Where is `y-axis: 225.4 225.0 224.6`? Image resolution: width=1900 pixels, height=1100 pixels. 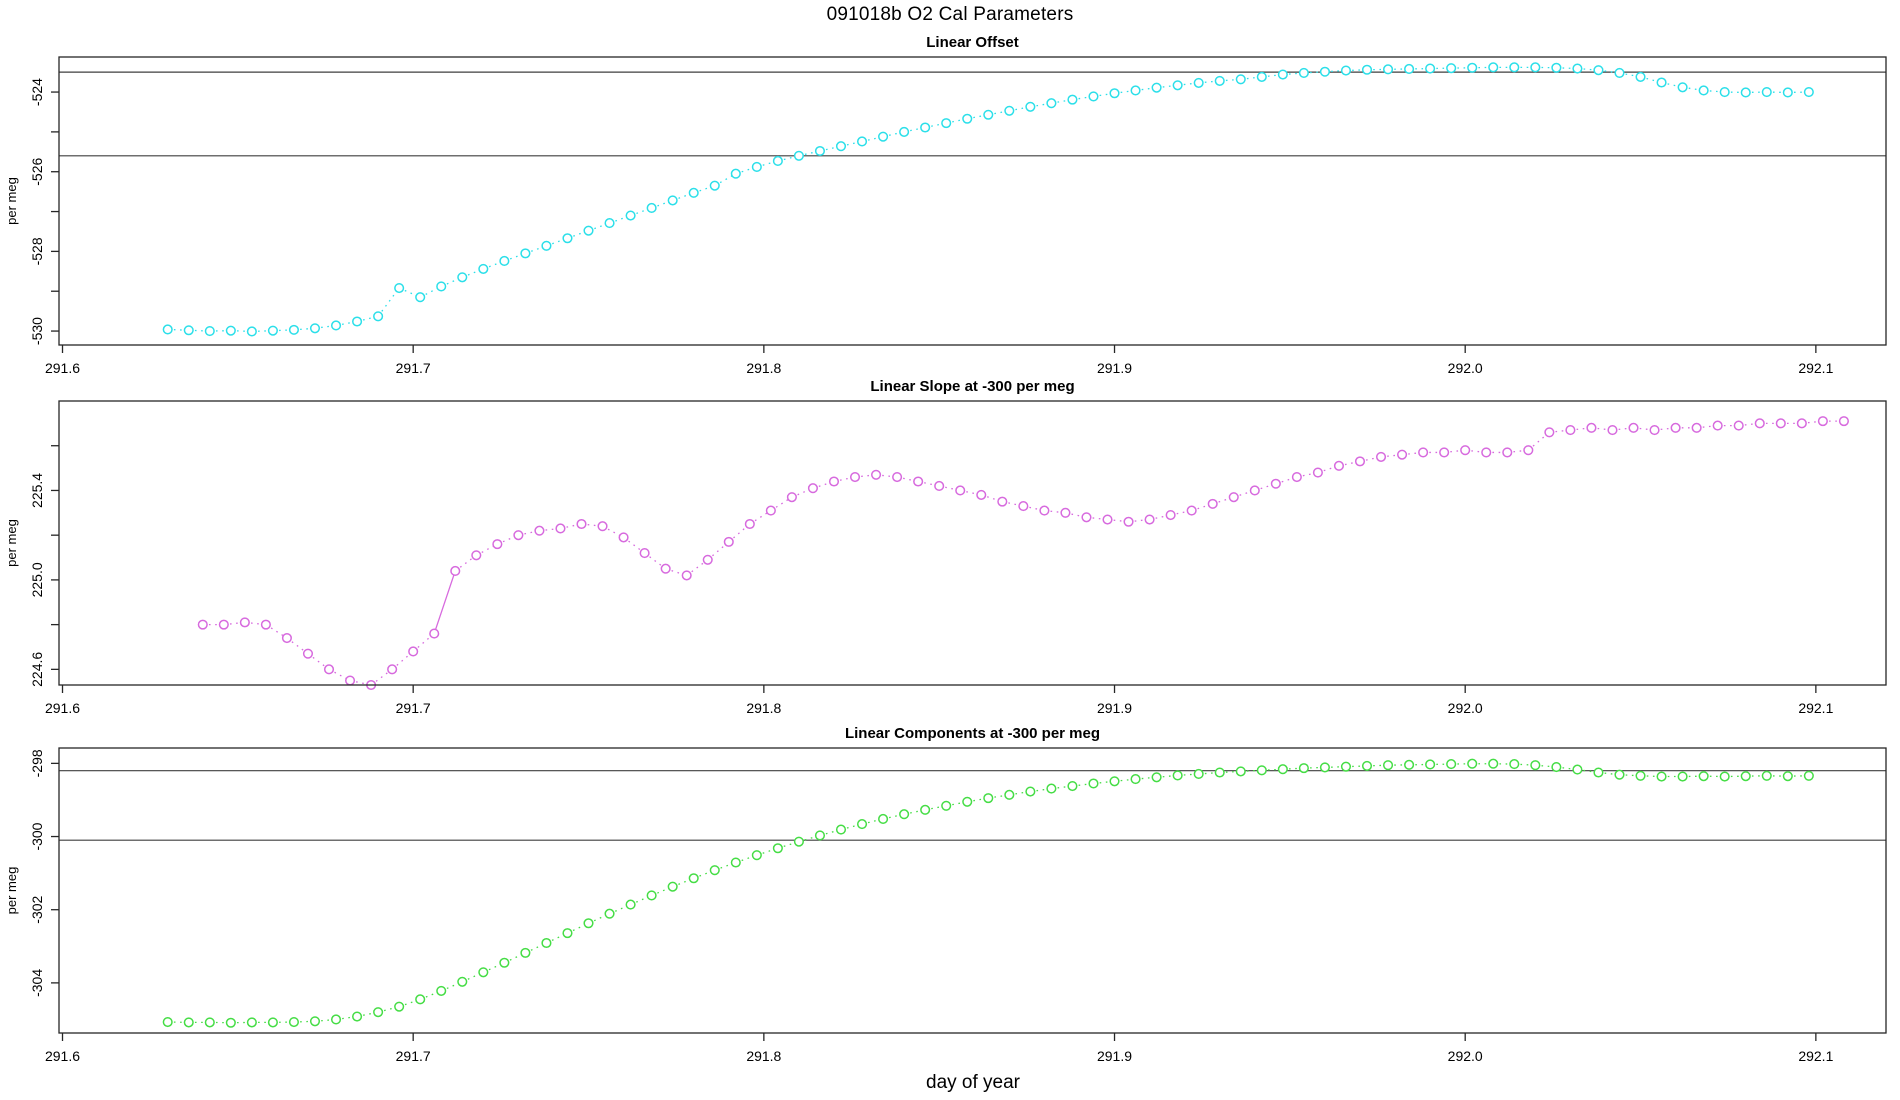 y-axis: 225.4 225.0 224.6 is located at coordinates (44, 566).